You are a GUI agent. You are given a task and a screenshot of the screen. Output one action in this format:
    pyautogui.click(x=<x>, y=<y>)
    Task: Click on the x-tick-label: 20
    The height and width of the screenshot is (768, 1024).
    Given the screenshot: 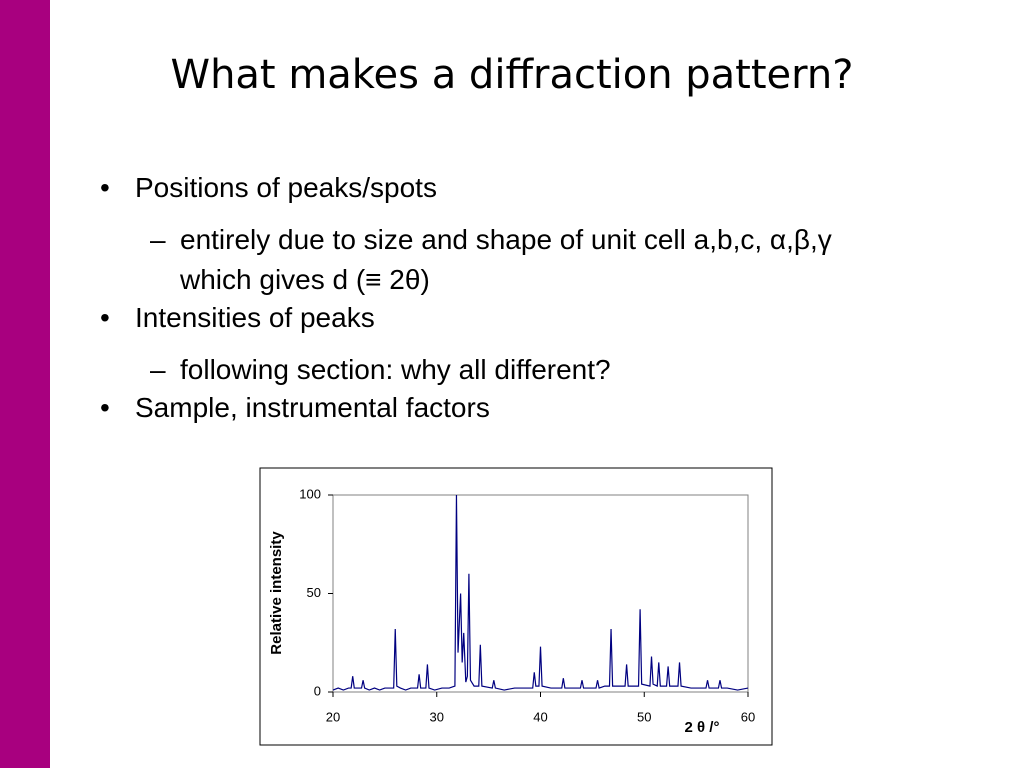 What is the action you would take?
    pyautogui.click(x=333, y=716)
    